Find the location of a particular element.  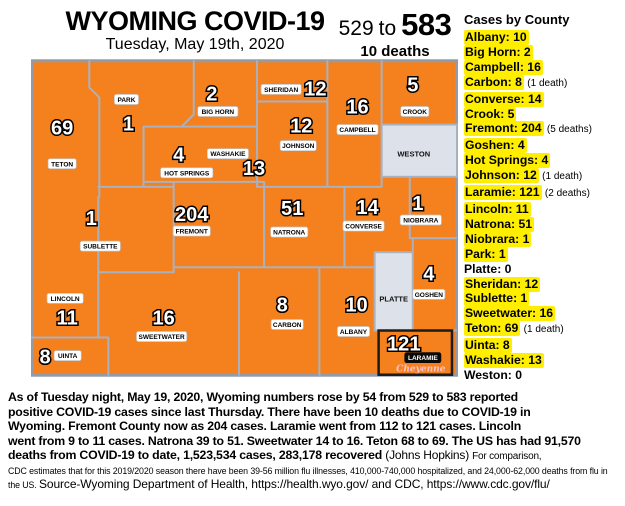

county-campbell-cases: 16 is located at coordinates (357, 108).